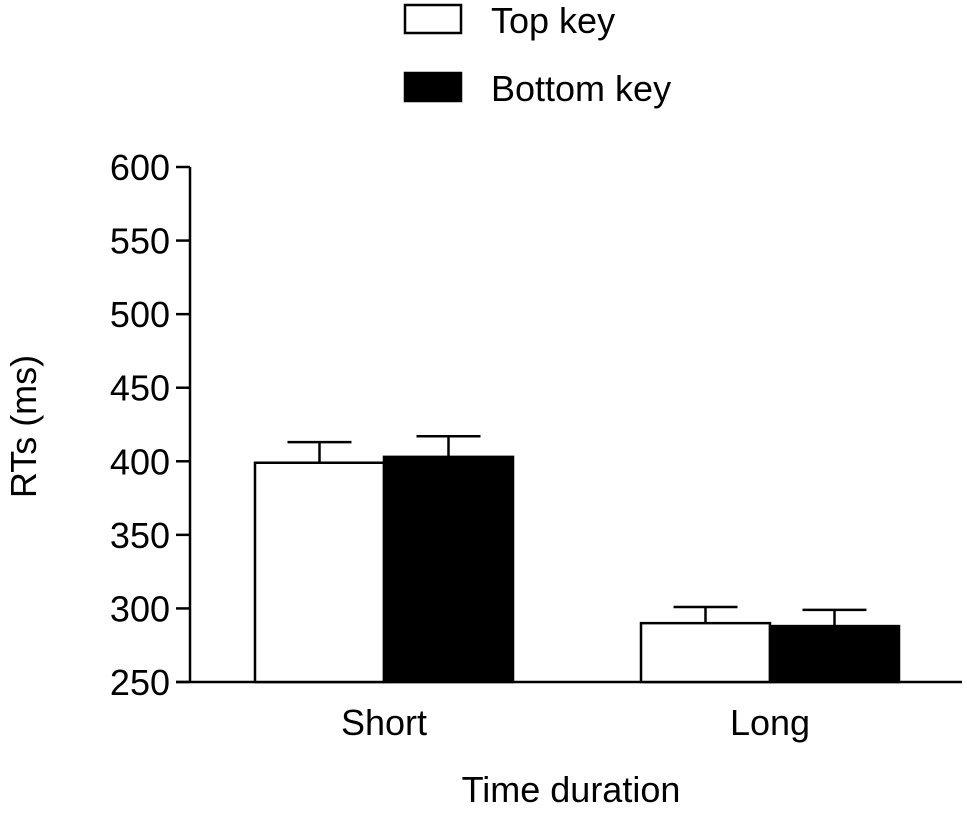 This screenshot has width=967, height=815. What do you see at coordinates (140, 608) in the screenshot?
I see `y-tick-label: 300` at bounding box center [140, 608].